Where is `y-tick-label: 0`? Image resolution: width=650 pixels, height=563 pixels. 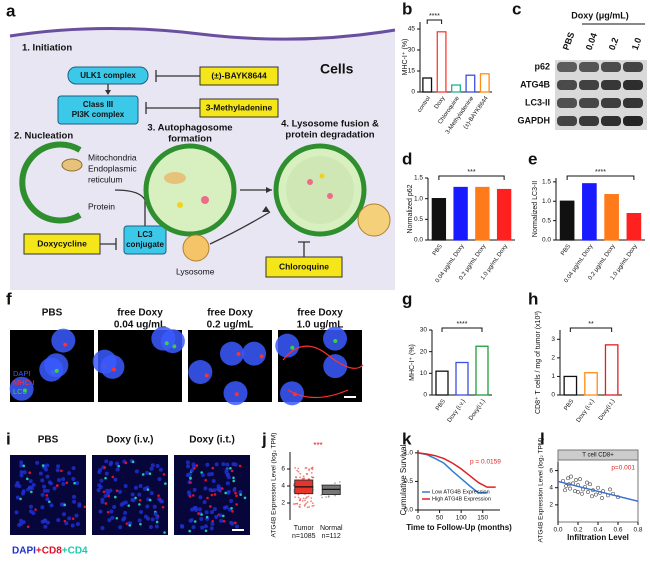 y-tick-label: 0 is located at coordinates (425, 395).